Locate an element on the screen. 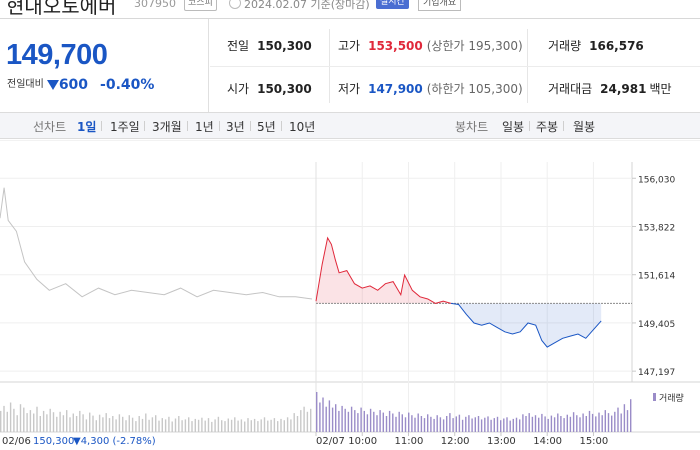 This screenshot has width=700, height=450. candle-chart-label: 봉차트 is located at coordinates (472, 127).